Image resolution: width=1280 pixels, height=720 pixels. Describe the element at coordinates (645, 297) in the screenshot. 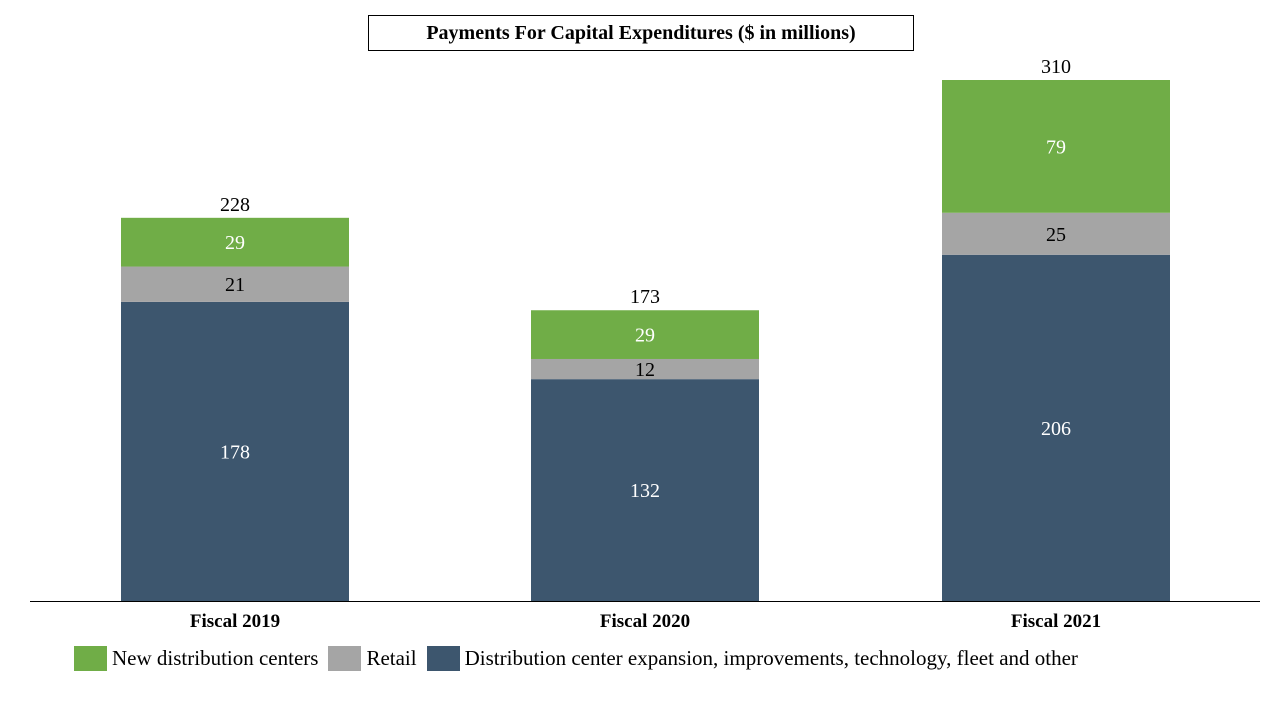

I see `total-label: 173` at that location.